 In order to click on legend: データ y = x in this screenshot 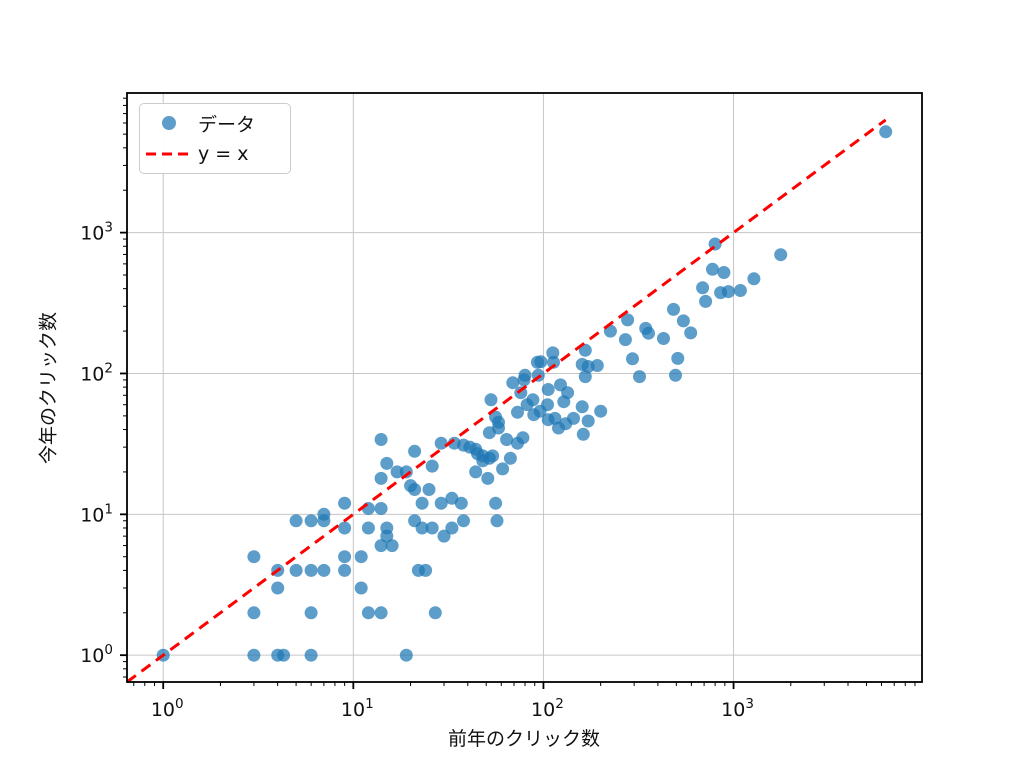, I will do `click(215, 138)`.